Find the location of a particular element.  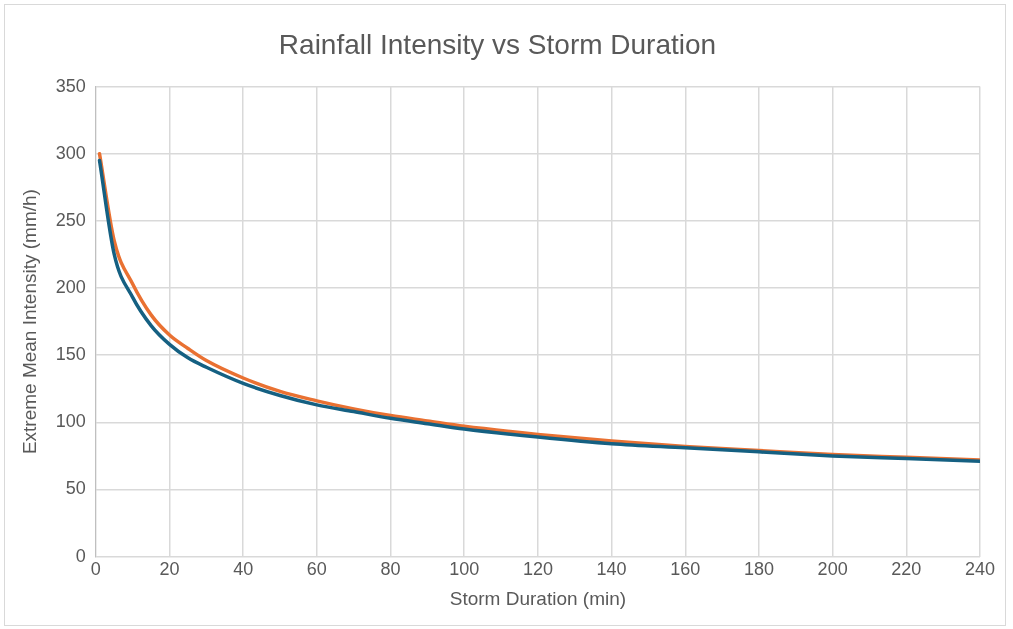

y-axis-title: Extreme Mean Intensity (mm/h) is located at coordinates (29, 322).